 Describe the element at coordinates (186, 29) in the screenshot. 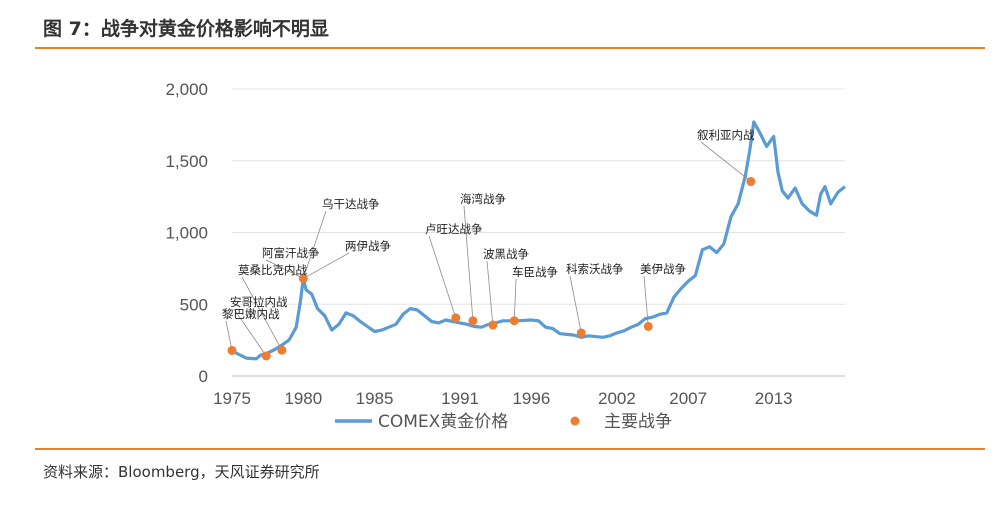

I see `figure-title: 图 7：战争对黄金价格影响不明显` at that location.